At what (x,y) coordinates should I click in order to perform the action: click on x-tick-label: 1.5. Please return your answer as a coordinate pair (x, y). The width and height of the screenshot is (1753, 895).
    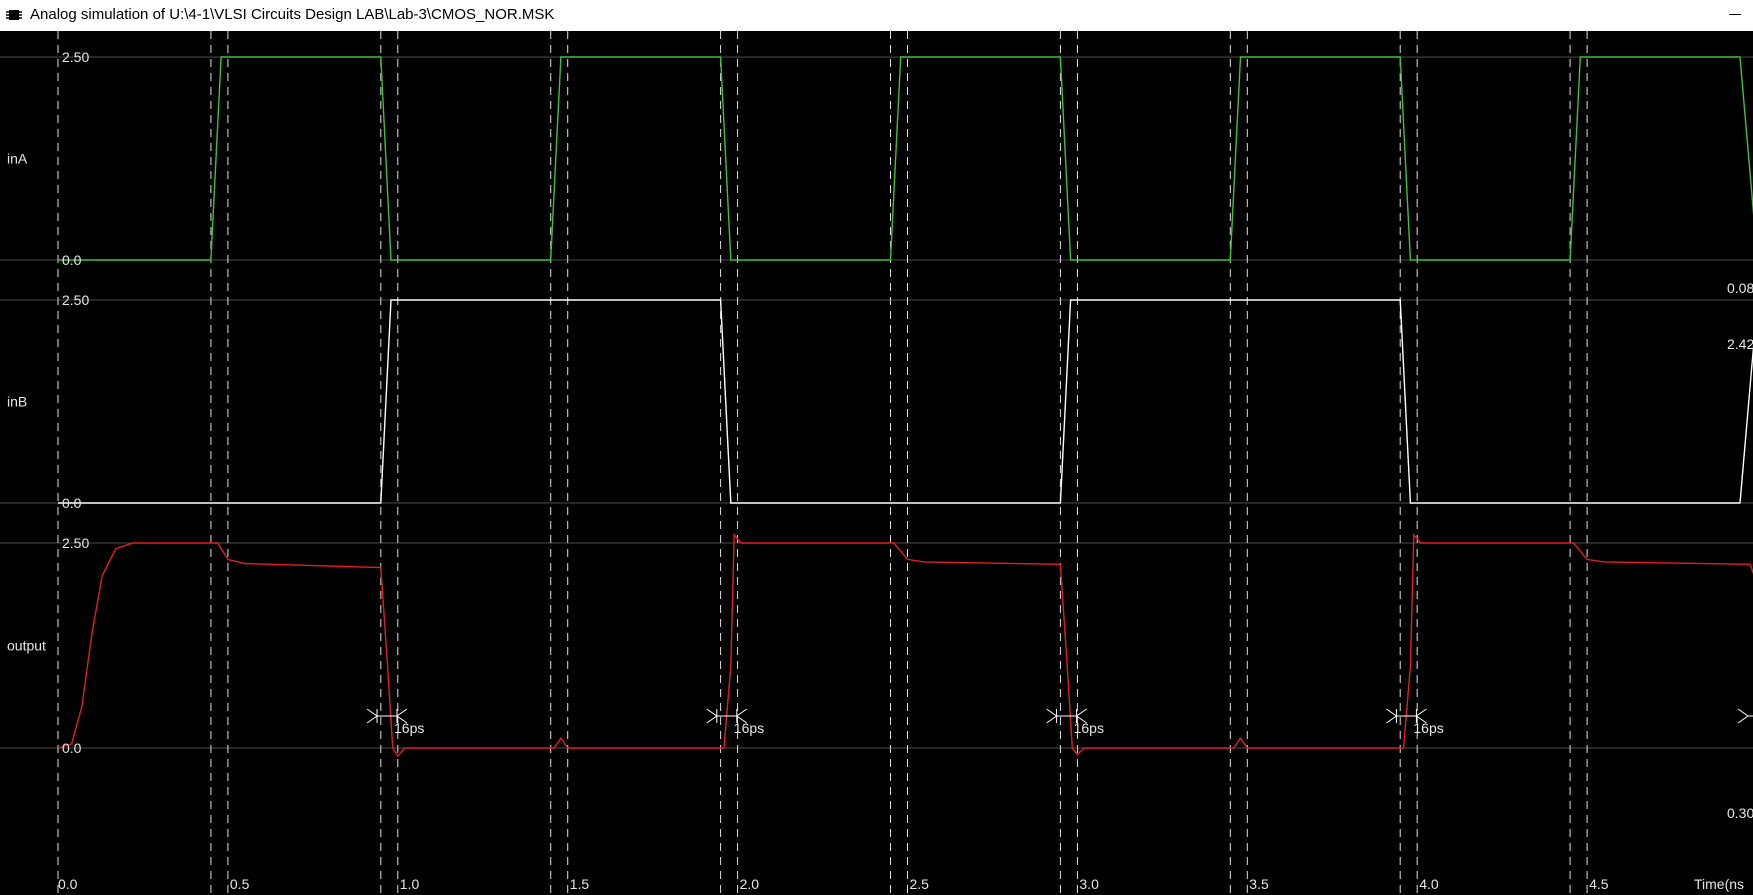
    Looking at the image, I should click on (580, 884).